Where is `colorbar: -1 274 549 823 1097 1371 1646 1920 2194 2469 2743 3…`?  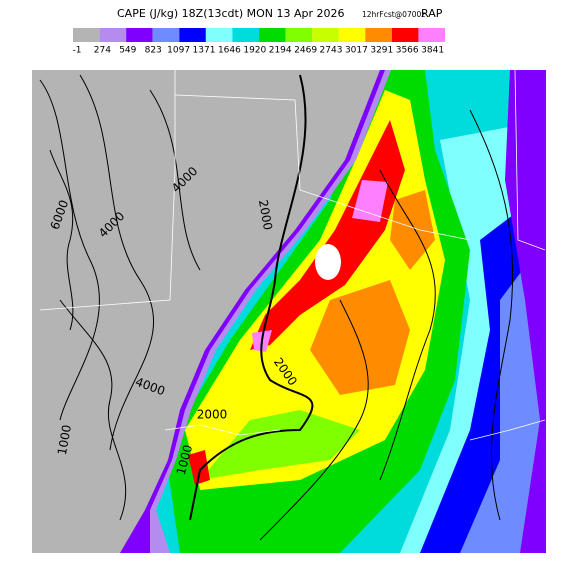 colorbar: -1 274 549 823 1097 1371 1646 1920 2194 2469 2743 3… is located at coordinates (259, 42).